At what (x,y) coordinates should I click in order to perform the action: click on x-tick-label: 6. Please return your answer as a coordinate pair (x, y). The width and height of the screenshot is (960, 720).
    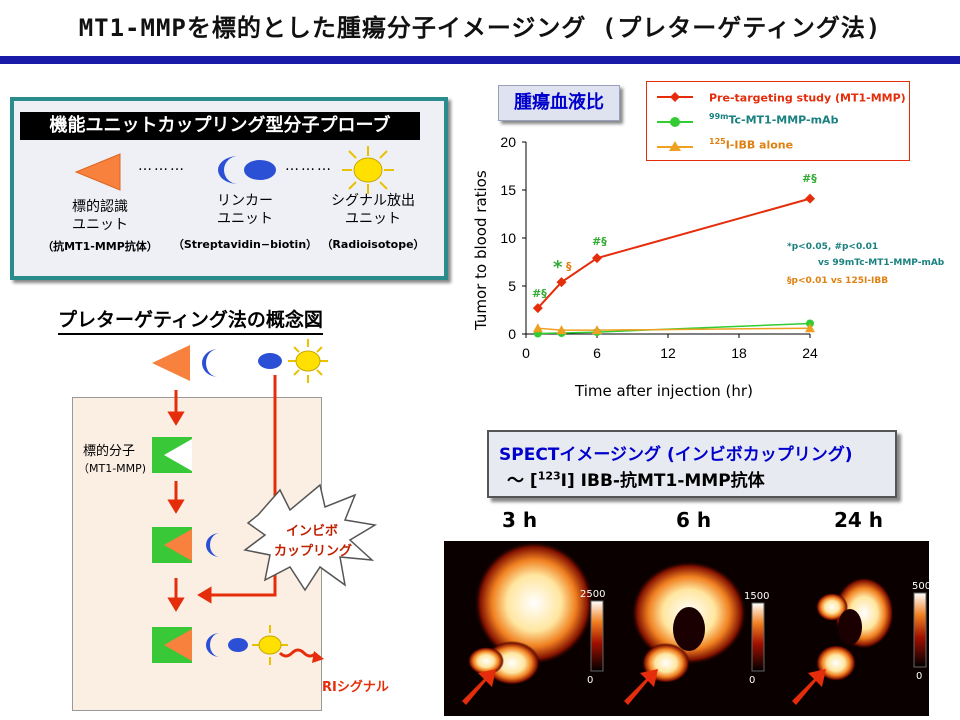
    Looking at the image, I should click on (597, 353).